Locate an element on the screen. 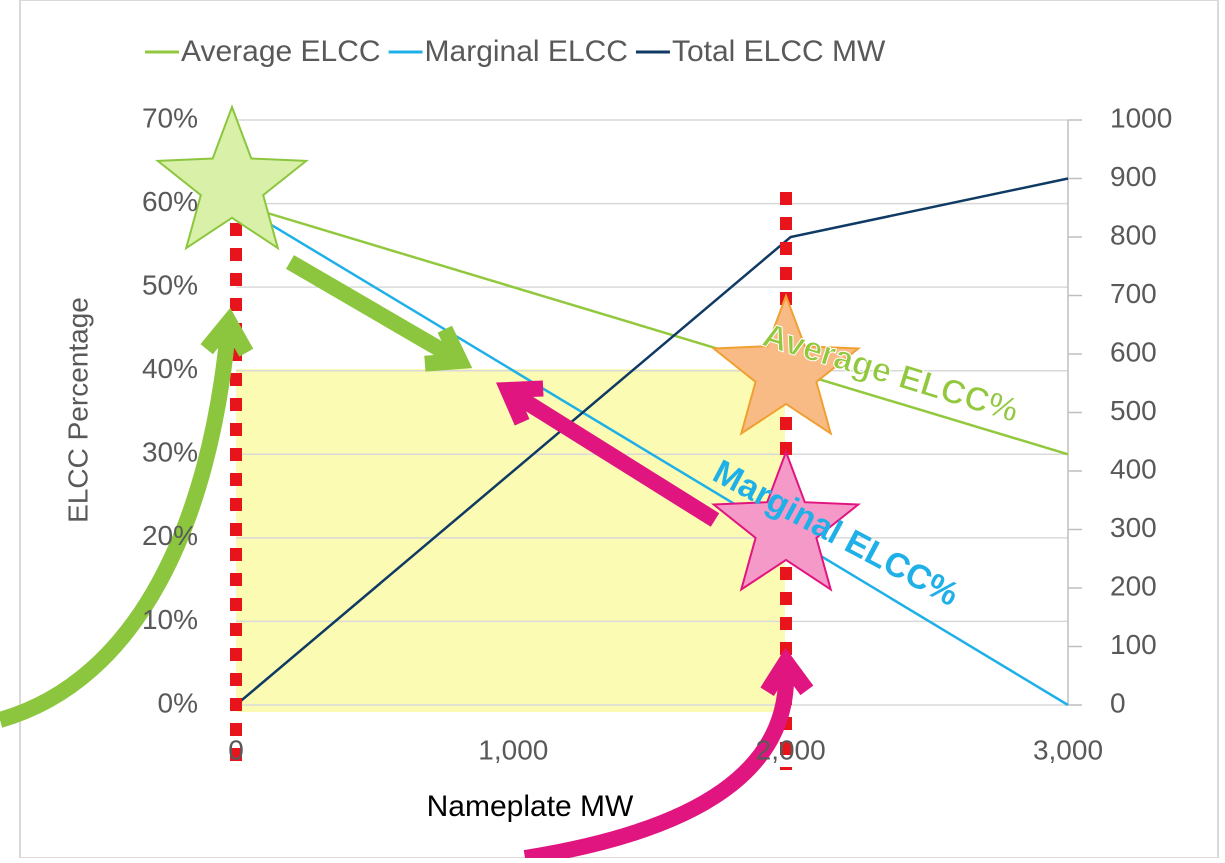 Image resolution: width=1225 pixels, height=863 pixels. y-tick-label: 10% is located at coordinates (170, 619).